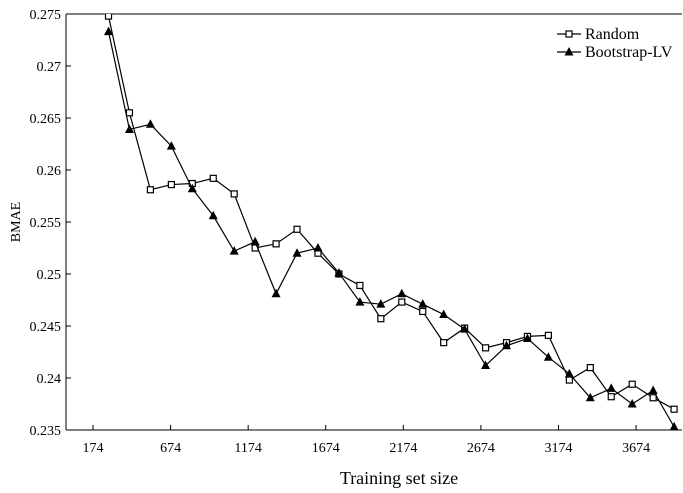  Describe the element at coordinates (46, 327) in the screenshot. I see `y-tick-label: 0.245` at that location.